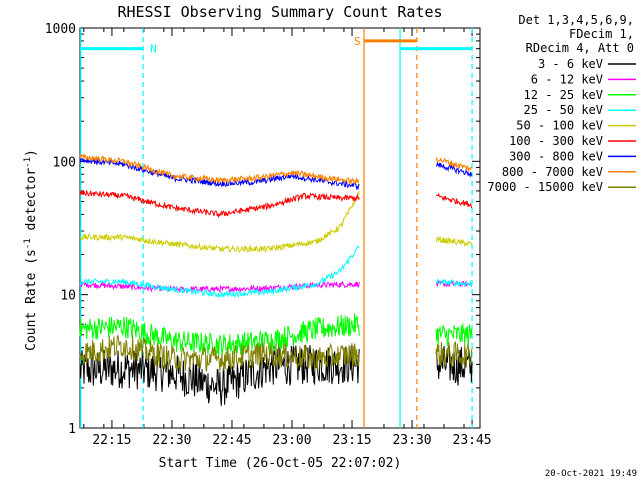  What do you see at coordinates (279, 12) in the screenshot?
I see `chart-title: RHESSI Observing Summary Count Rates` at bounding box center [279, 12].